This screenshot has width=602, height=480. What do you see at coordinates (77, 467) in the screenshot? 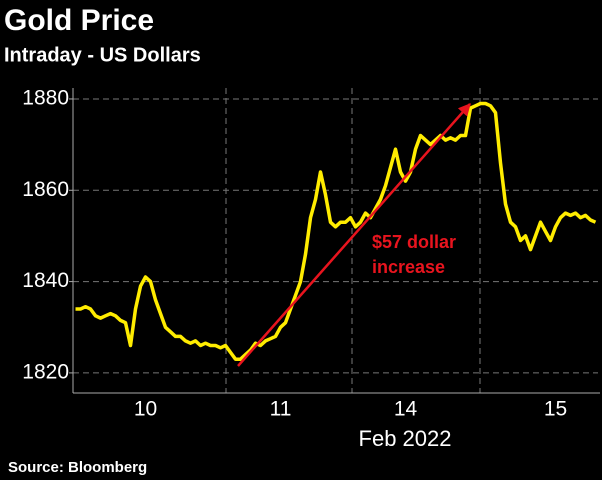
I see `source: Source: Bloomberg` at bounding box center [77, 467].